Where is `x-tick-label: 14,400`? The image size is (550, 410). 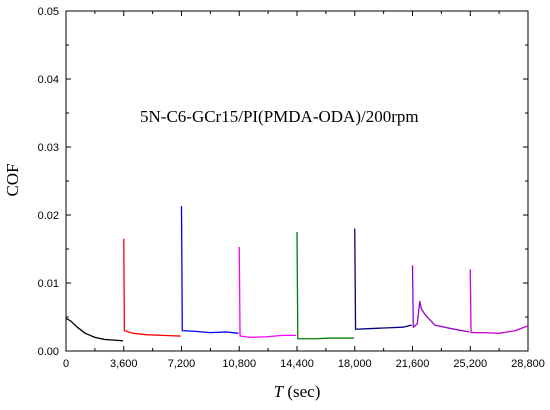 x-tick-label: 14,400 is located at coordinates (297, 364).